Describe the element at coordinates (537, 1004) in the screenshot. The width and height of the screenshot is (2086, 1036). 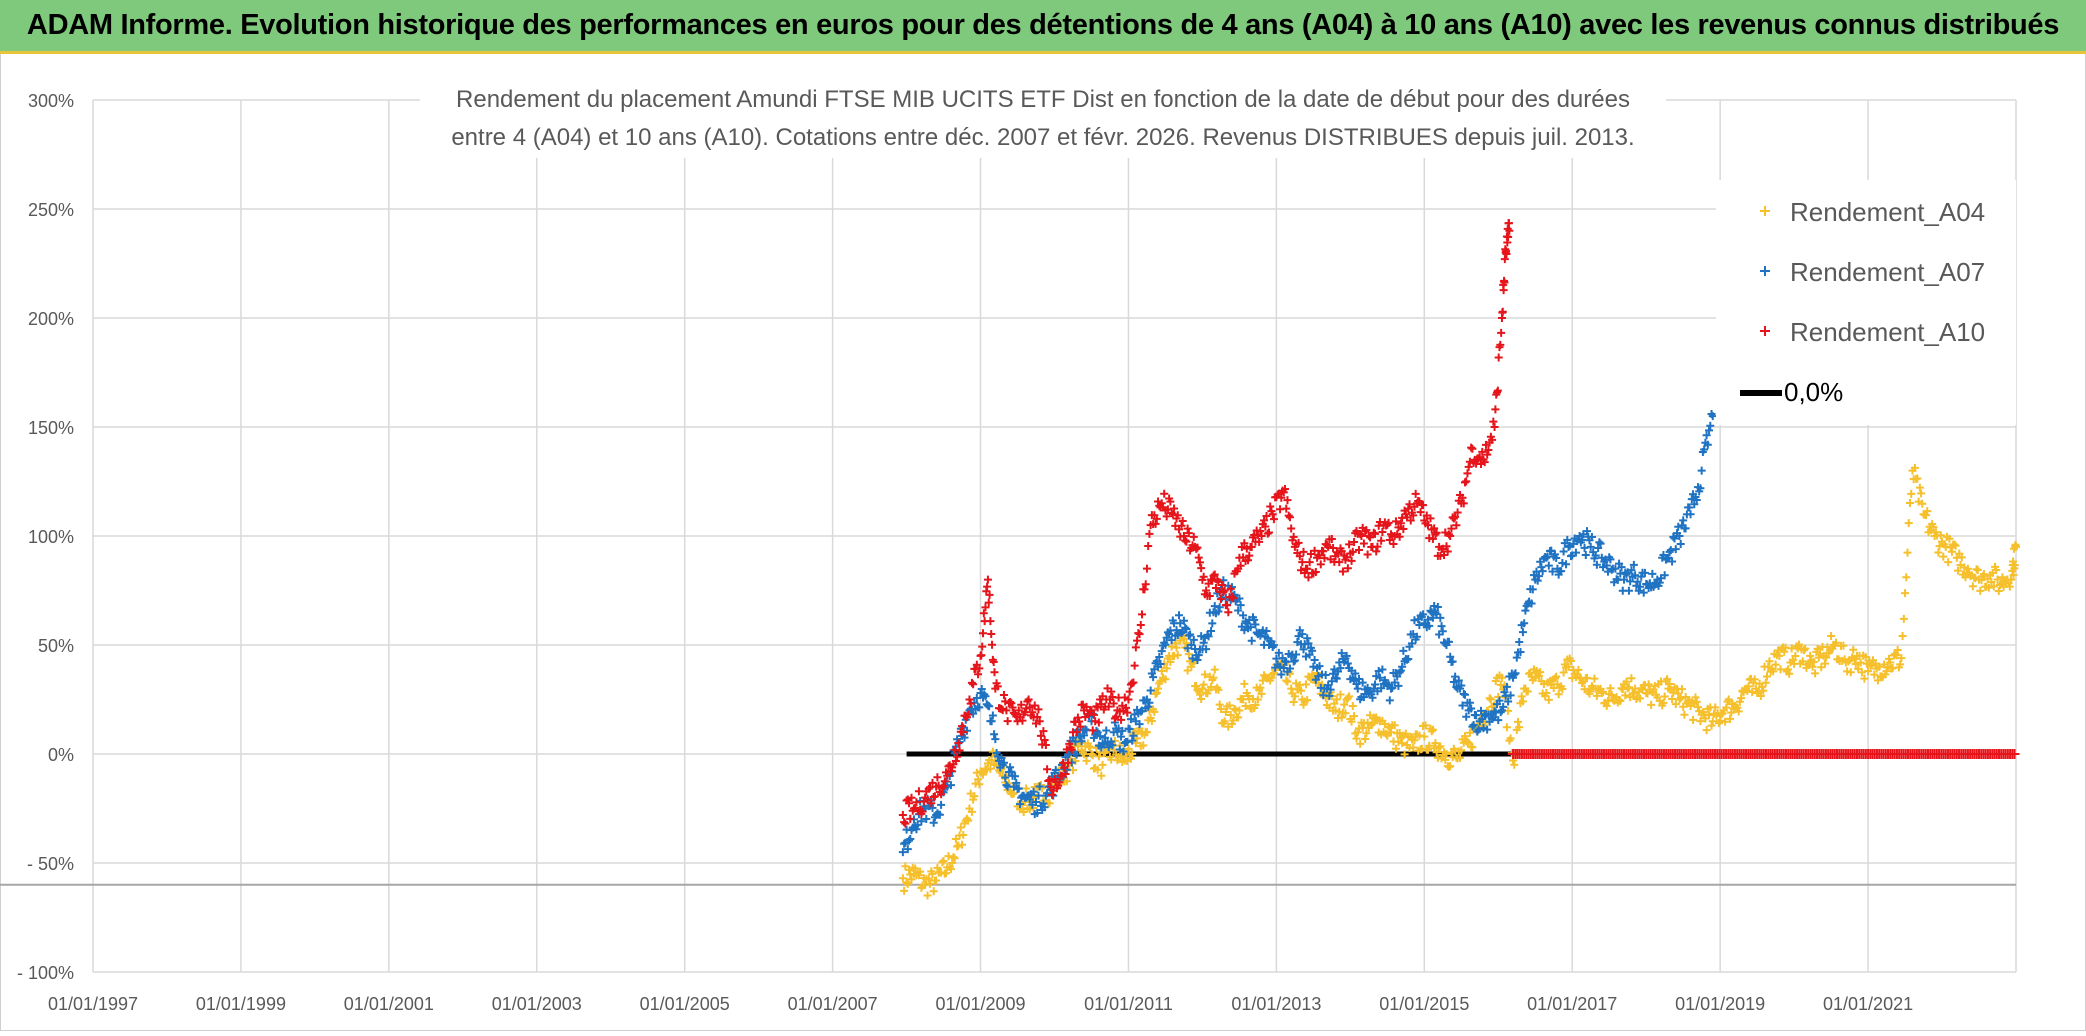
I see `x-tick-label: 01/01/2003` at that location.